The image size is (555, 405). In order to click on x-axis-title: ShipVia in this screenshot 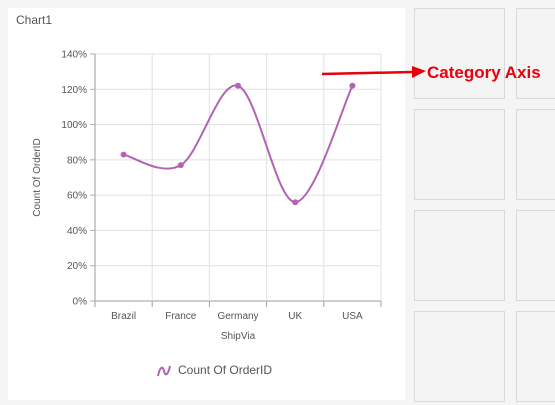, I will do `click(238, 336)`.